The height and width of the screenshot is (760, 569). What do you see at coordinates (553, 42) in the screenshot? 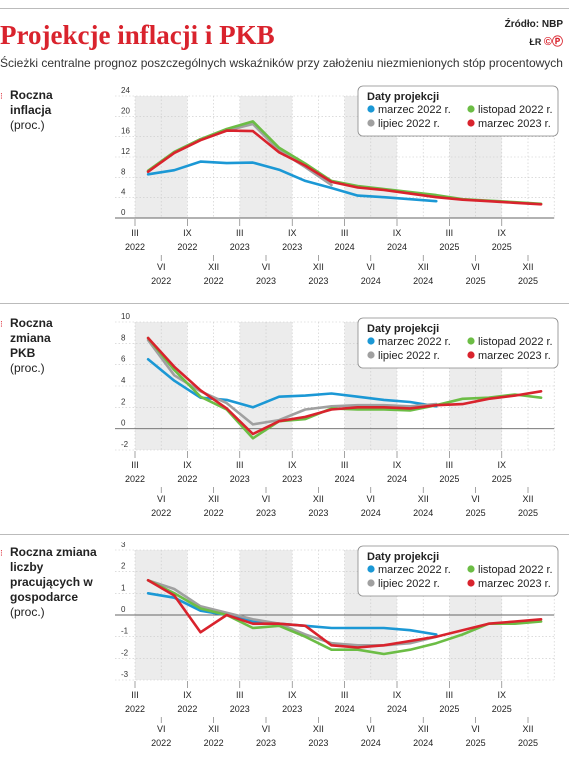
I see `publisher-logo-icon: ©Ⓟ` at bounding box center [553, 42].